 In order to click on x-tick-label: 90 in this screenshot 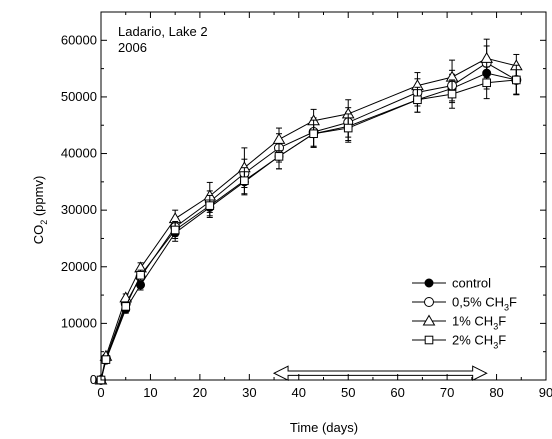, I will do `click(545, 392)`.